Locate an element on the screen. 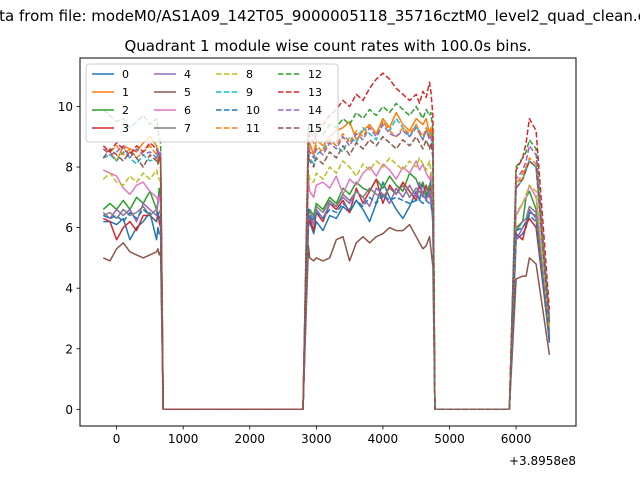 The height and width of the screenshot is (480, 640). legend-label-12: 12 is located at coordinates (315, 74).